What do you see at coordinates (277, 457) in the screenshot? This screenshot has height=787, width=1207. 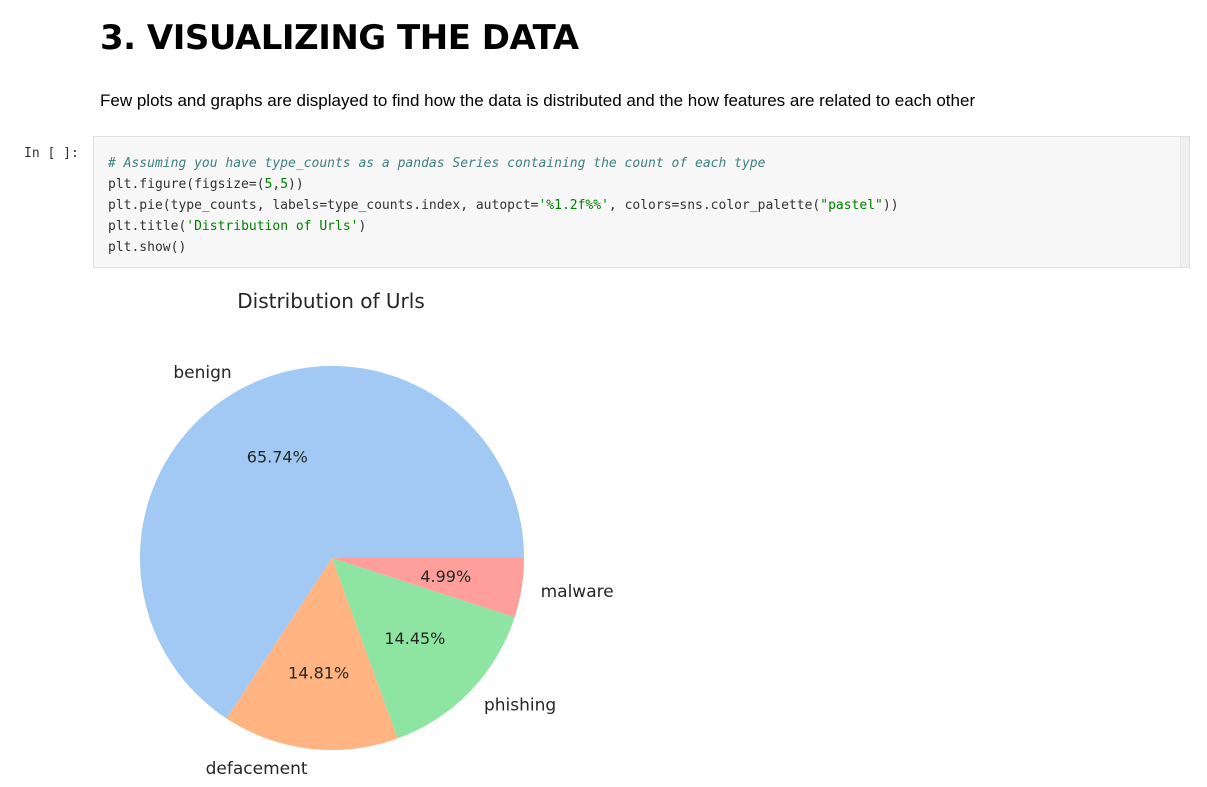 I see `pie-value-label-benign: 65.74%` at bounding box center [277, 457].